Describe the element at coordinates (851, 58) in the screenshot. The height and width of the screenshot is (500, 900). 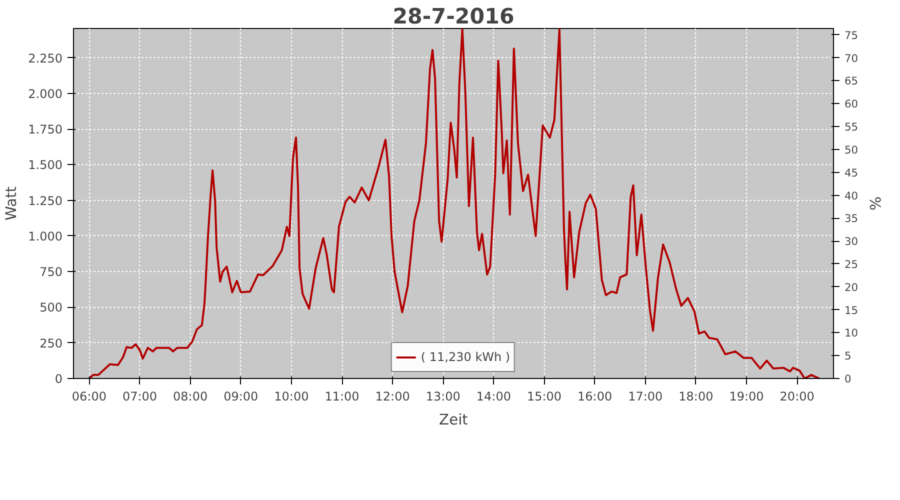
I see `y2-tick-label: 70` at that location.